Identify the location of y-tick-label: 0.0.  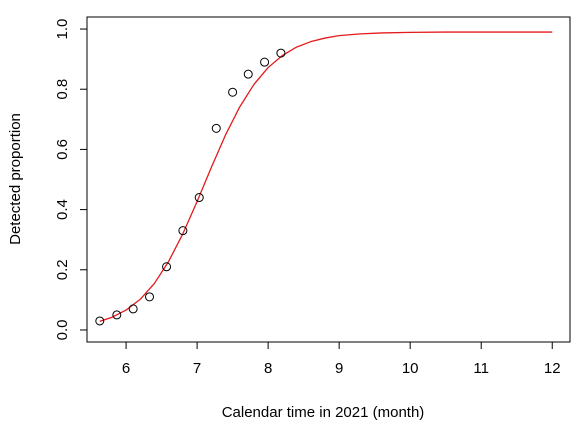
(62, 330).